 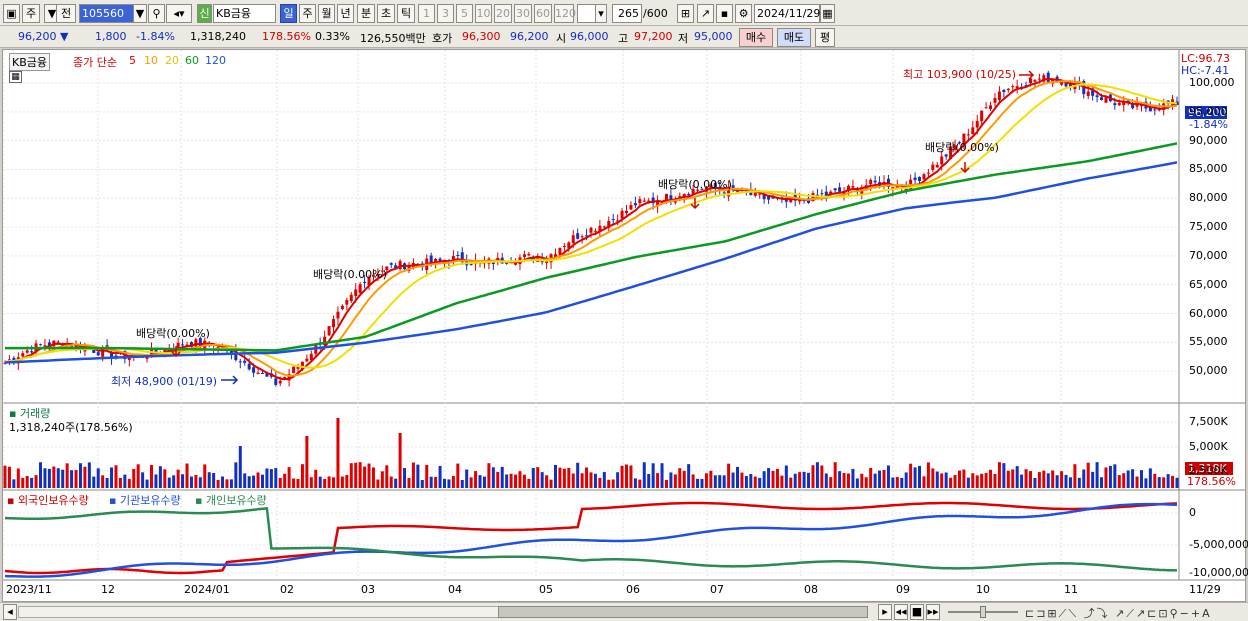 What do you see at coordinates (1209, 468) in the screenshot?
I see `current-volume-marker: 1,318K` at bounding box center [1209, 468].